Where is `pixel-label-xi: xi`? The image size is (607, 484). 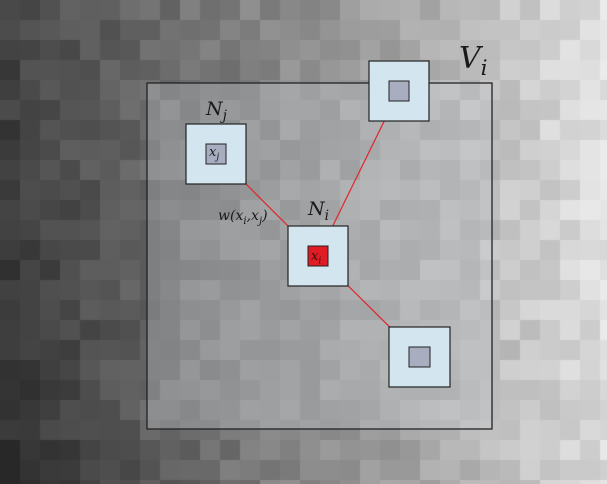
pixel-label-xi: xi is located at coordinates (316, 258).